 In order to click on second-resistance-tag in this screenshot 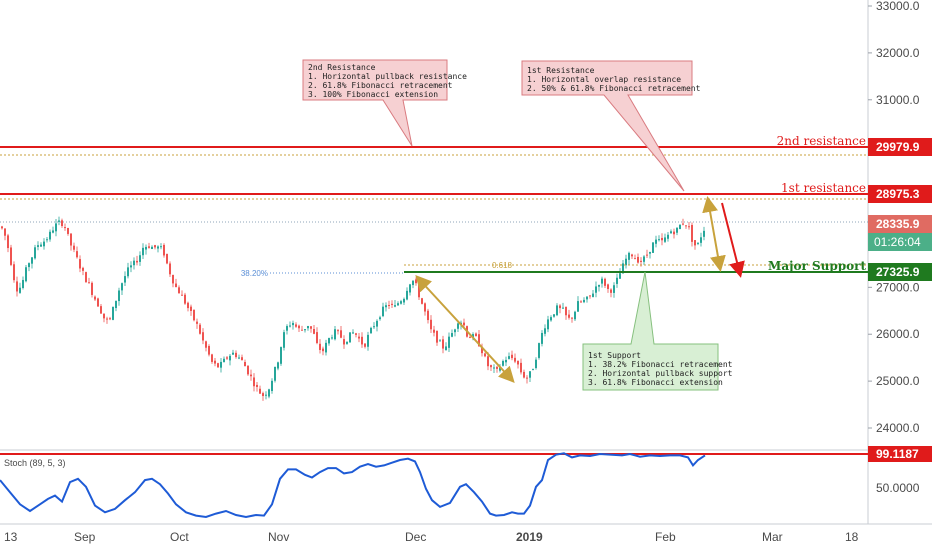, I will do `click(900, 147)`.